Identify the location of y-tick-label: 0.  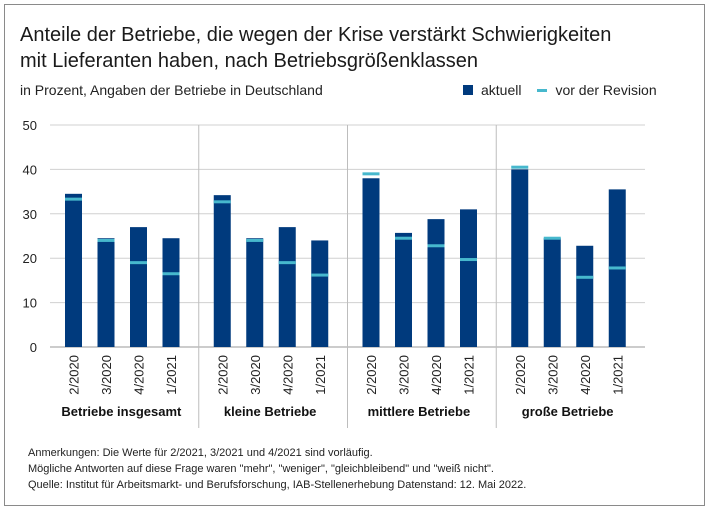
(33, 347).